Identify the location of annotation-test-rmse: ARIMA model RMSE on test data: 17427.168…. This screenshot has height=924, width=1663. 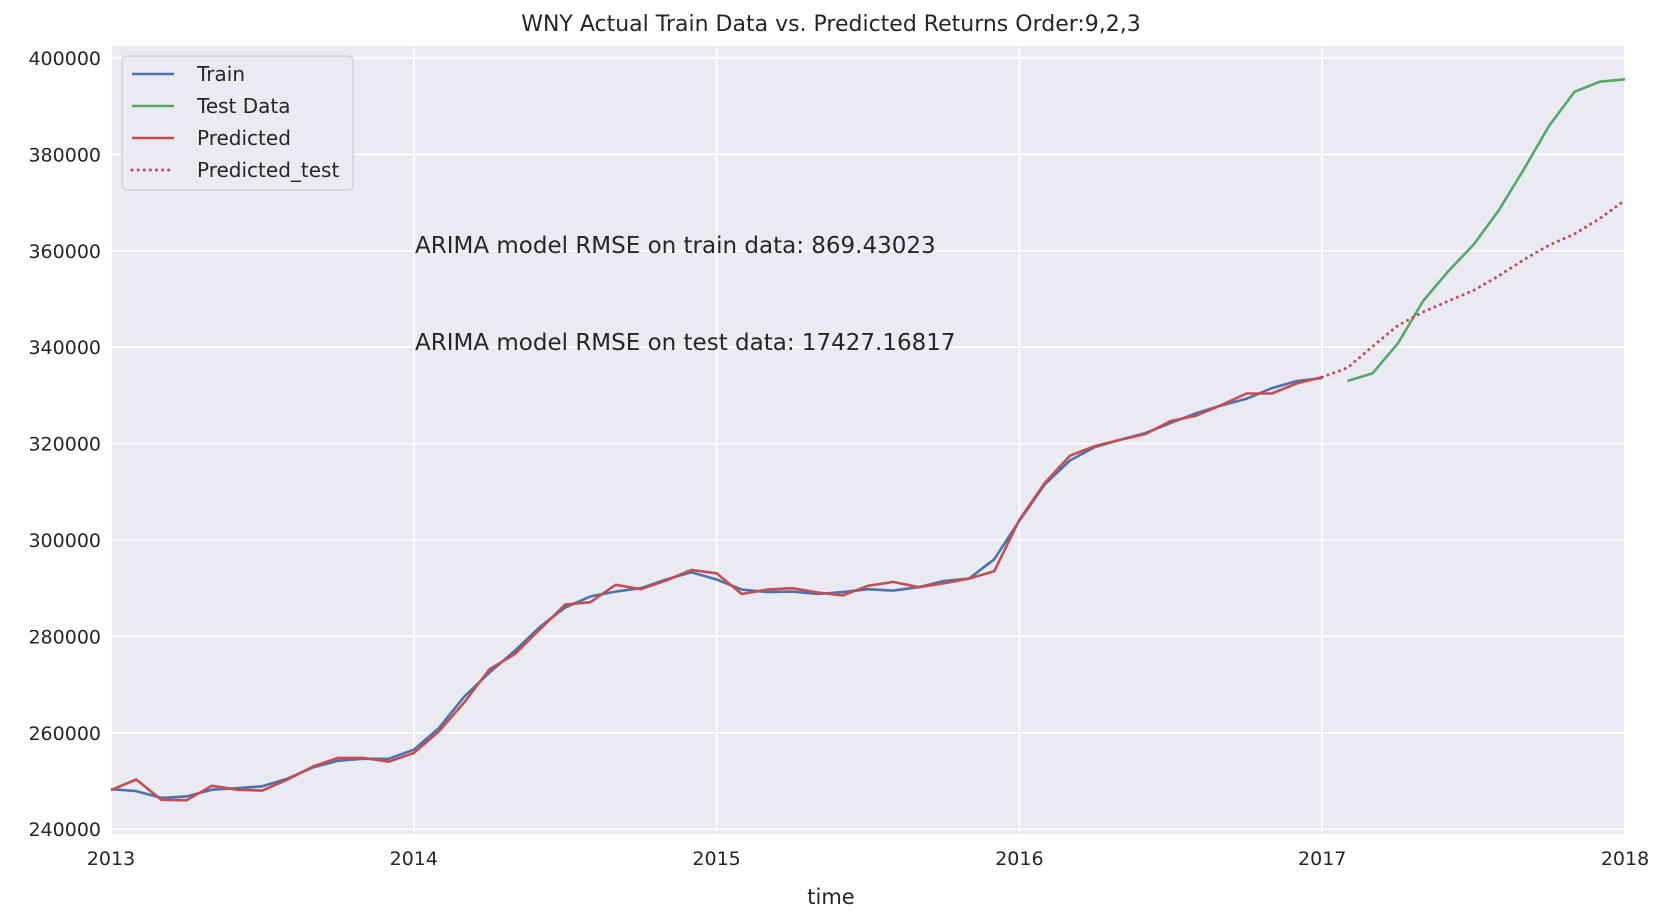
(685, 343).